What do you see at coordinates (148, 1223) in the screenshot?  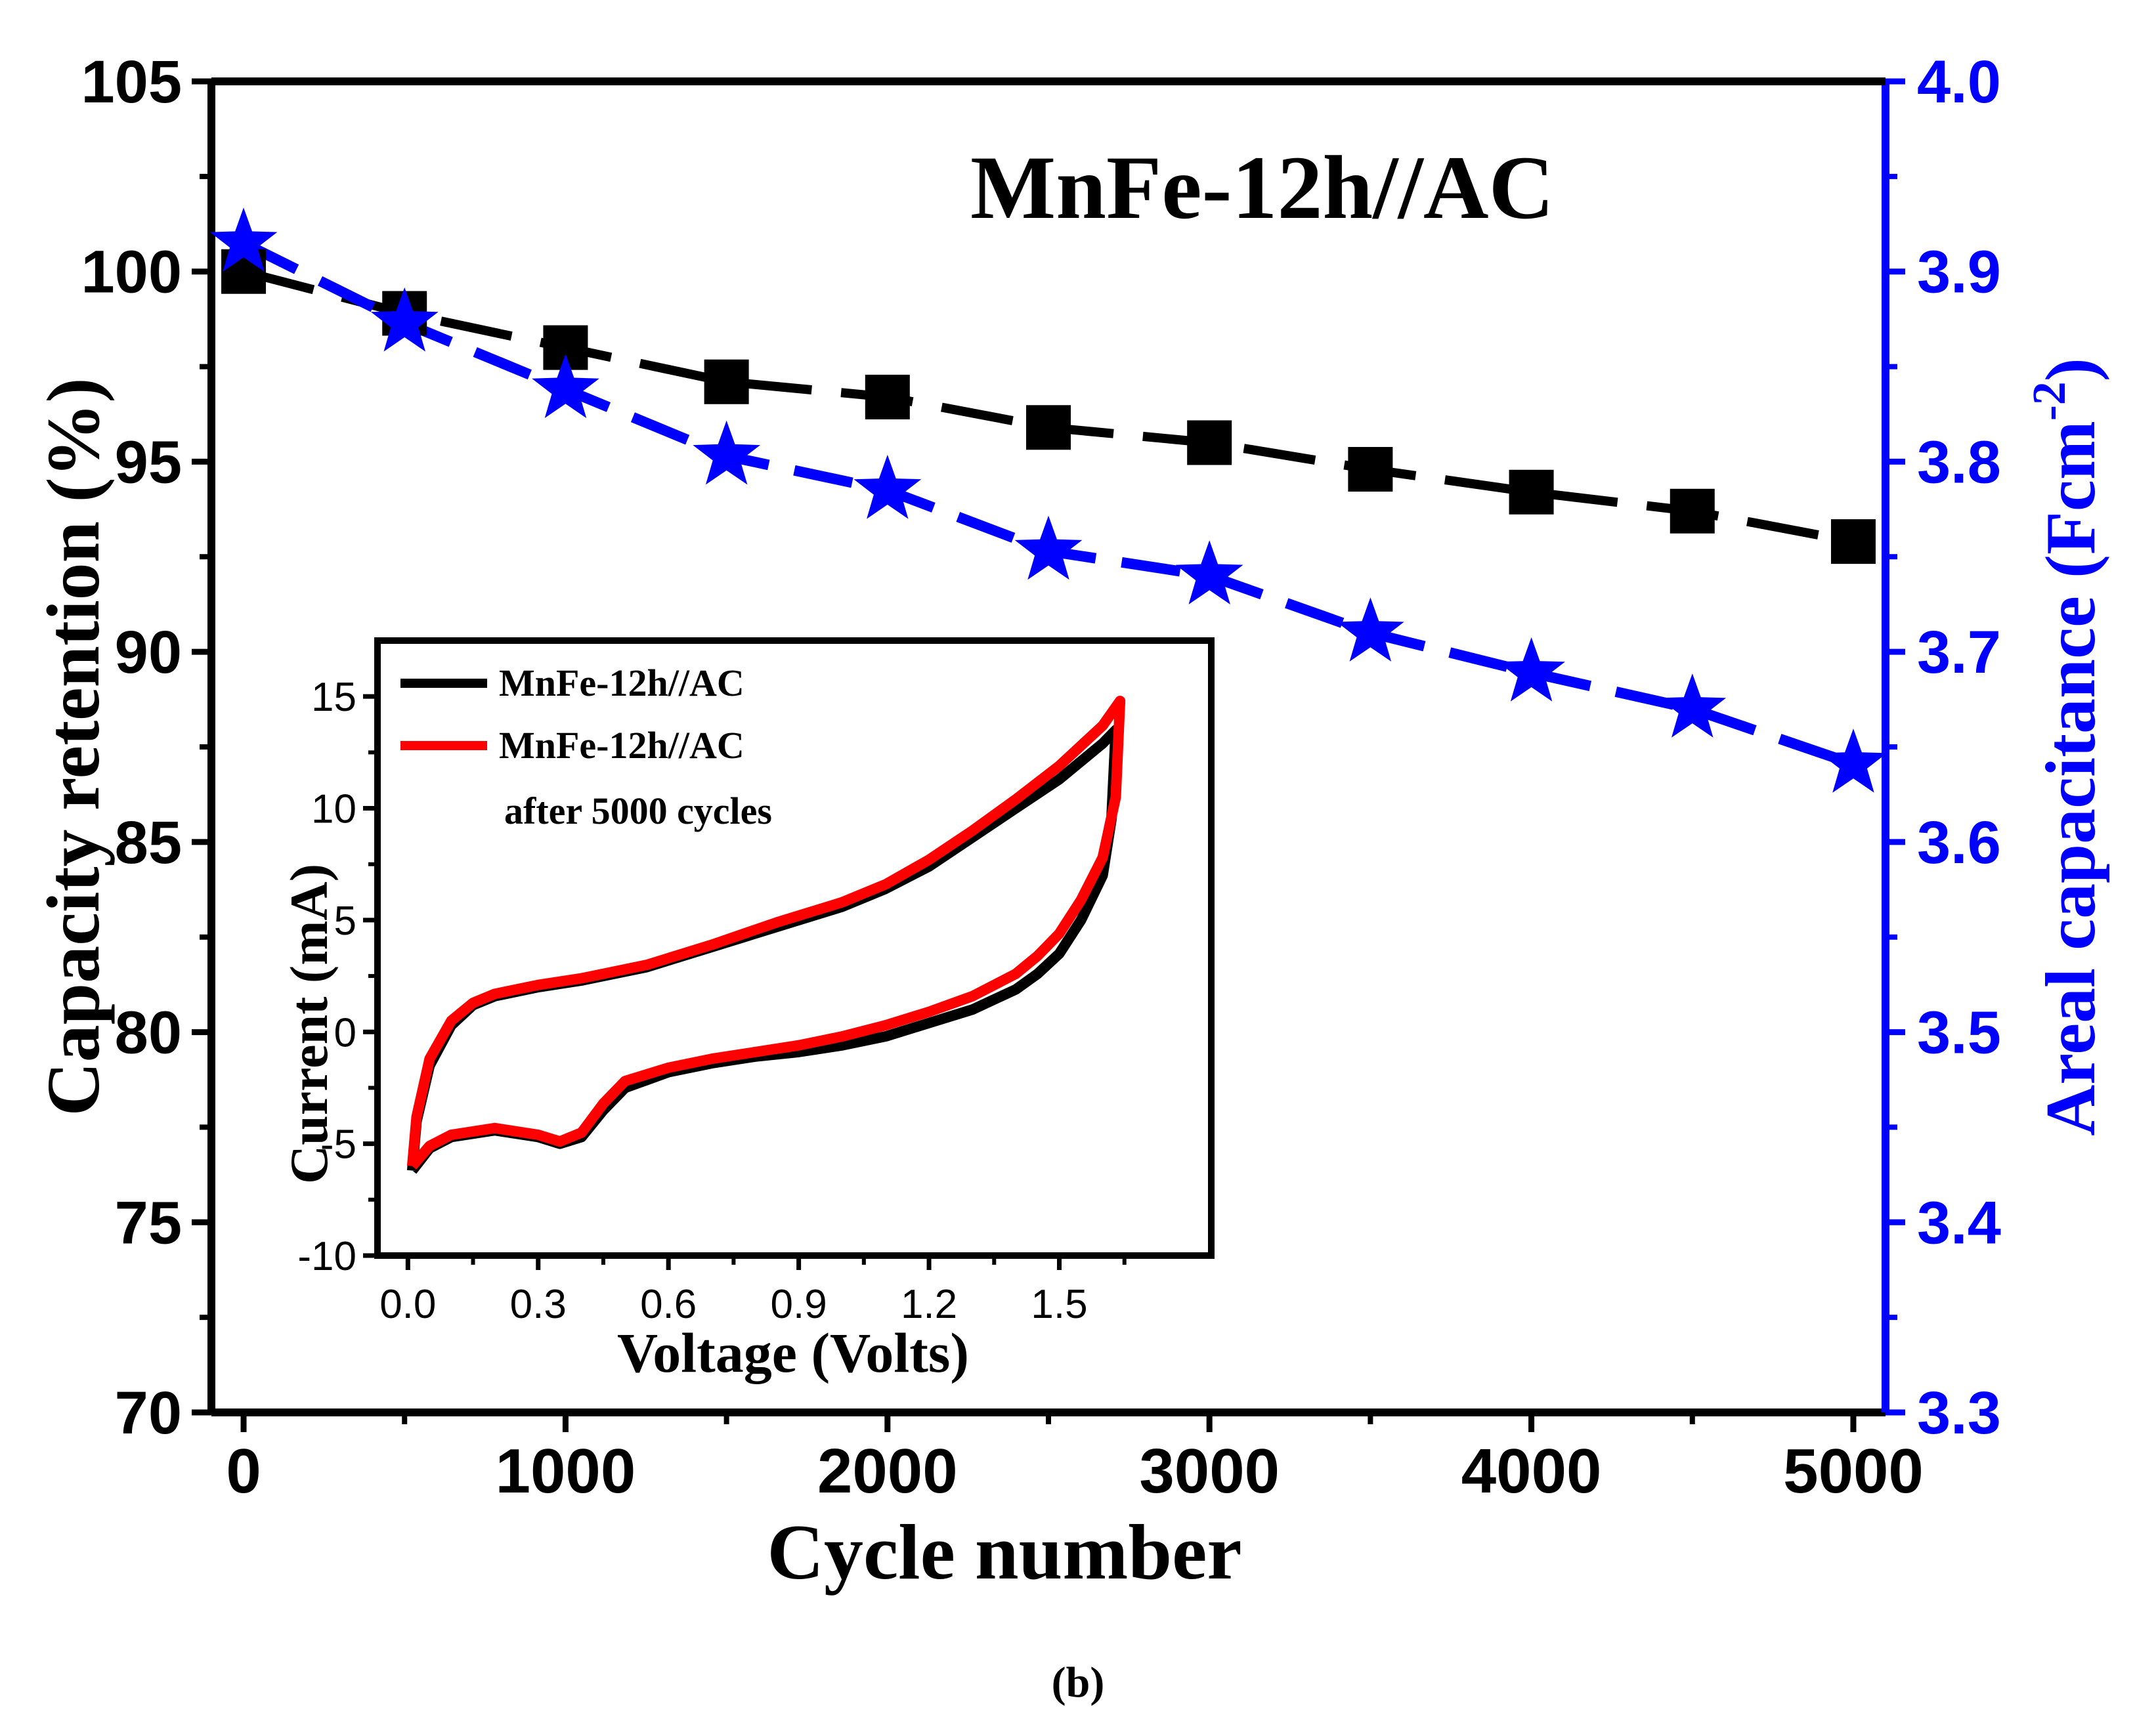 I see `y-tick-label: 75` at bounding box center [148, 1223].